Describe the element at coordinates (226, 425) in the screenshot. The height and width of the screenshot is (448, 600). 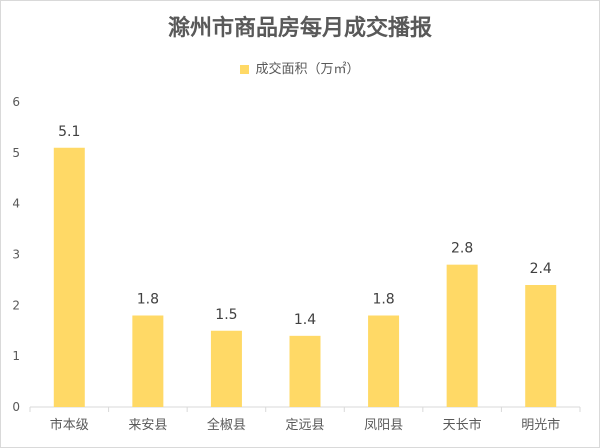
I see `category-label: 全椒县` at that location.